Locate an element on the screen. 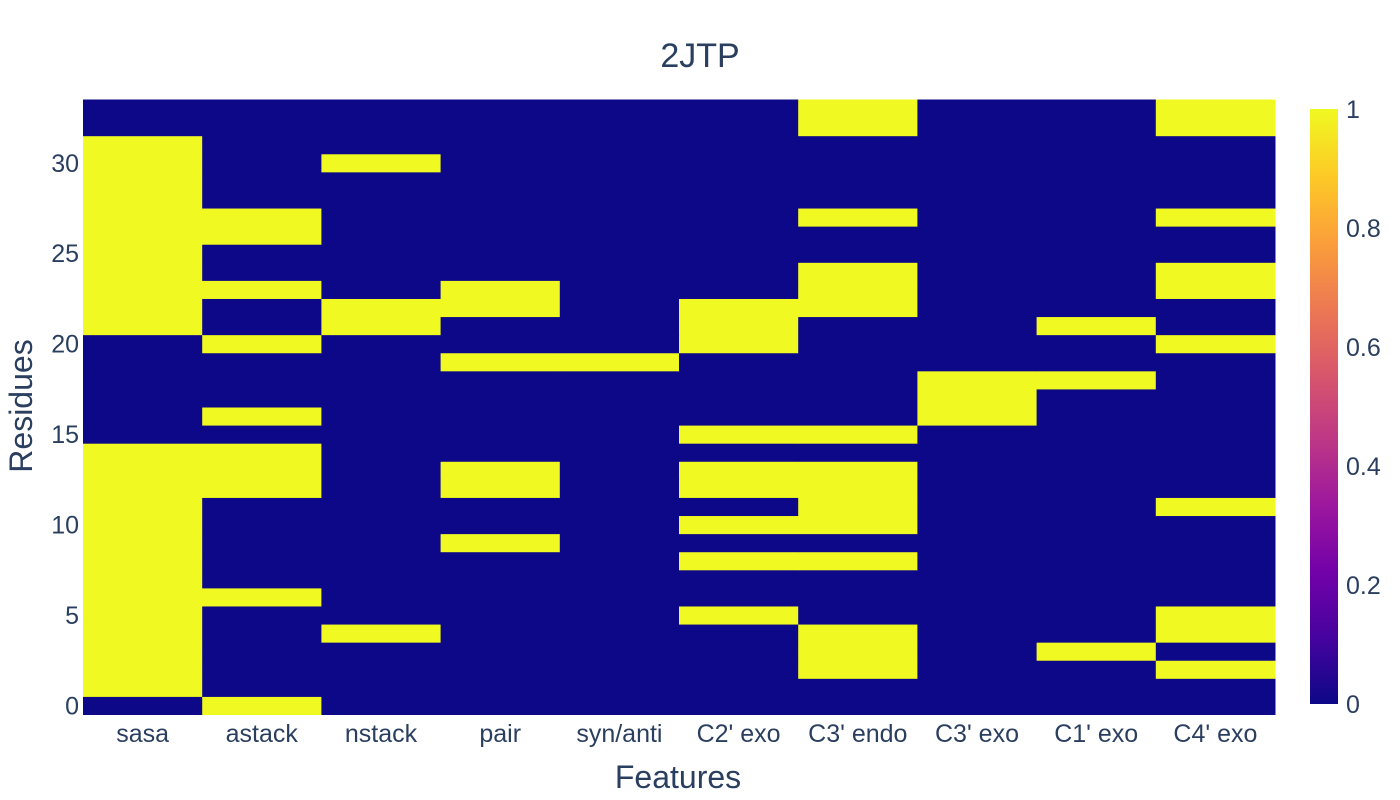 Image resolution: width=1400 pixels, height=800 pixels. colorbar-tick-label: 0 is located at coordinates (1353, 705).